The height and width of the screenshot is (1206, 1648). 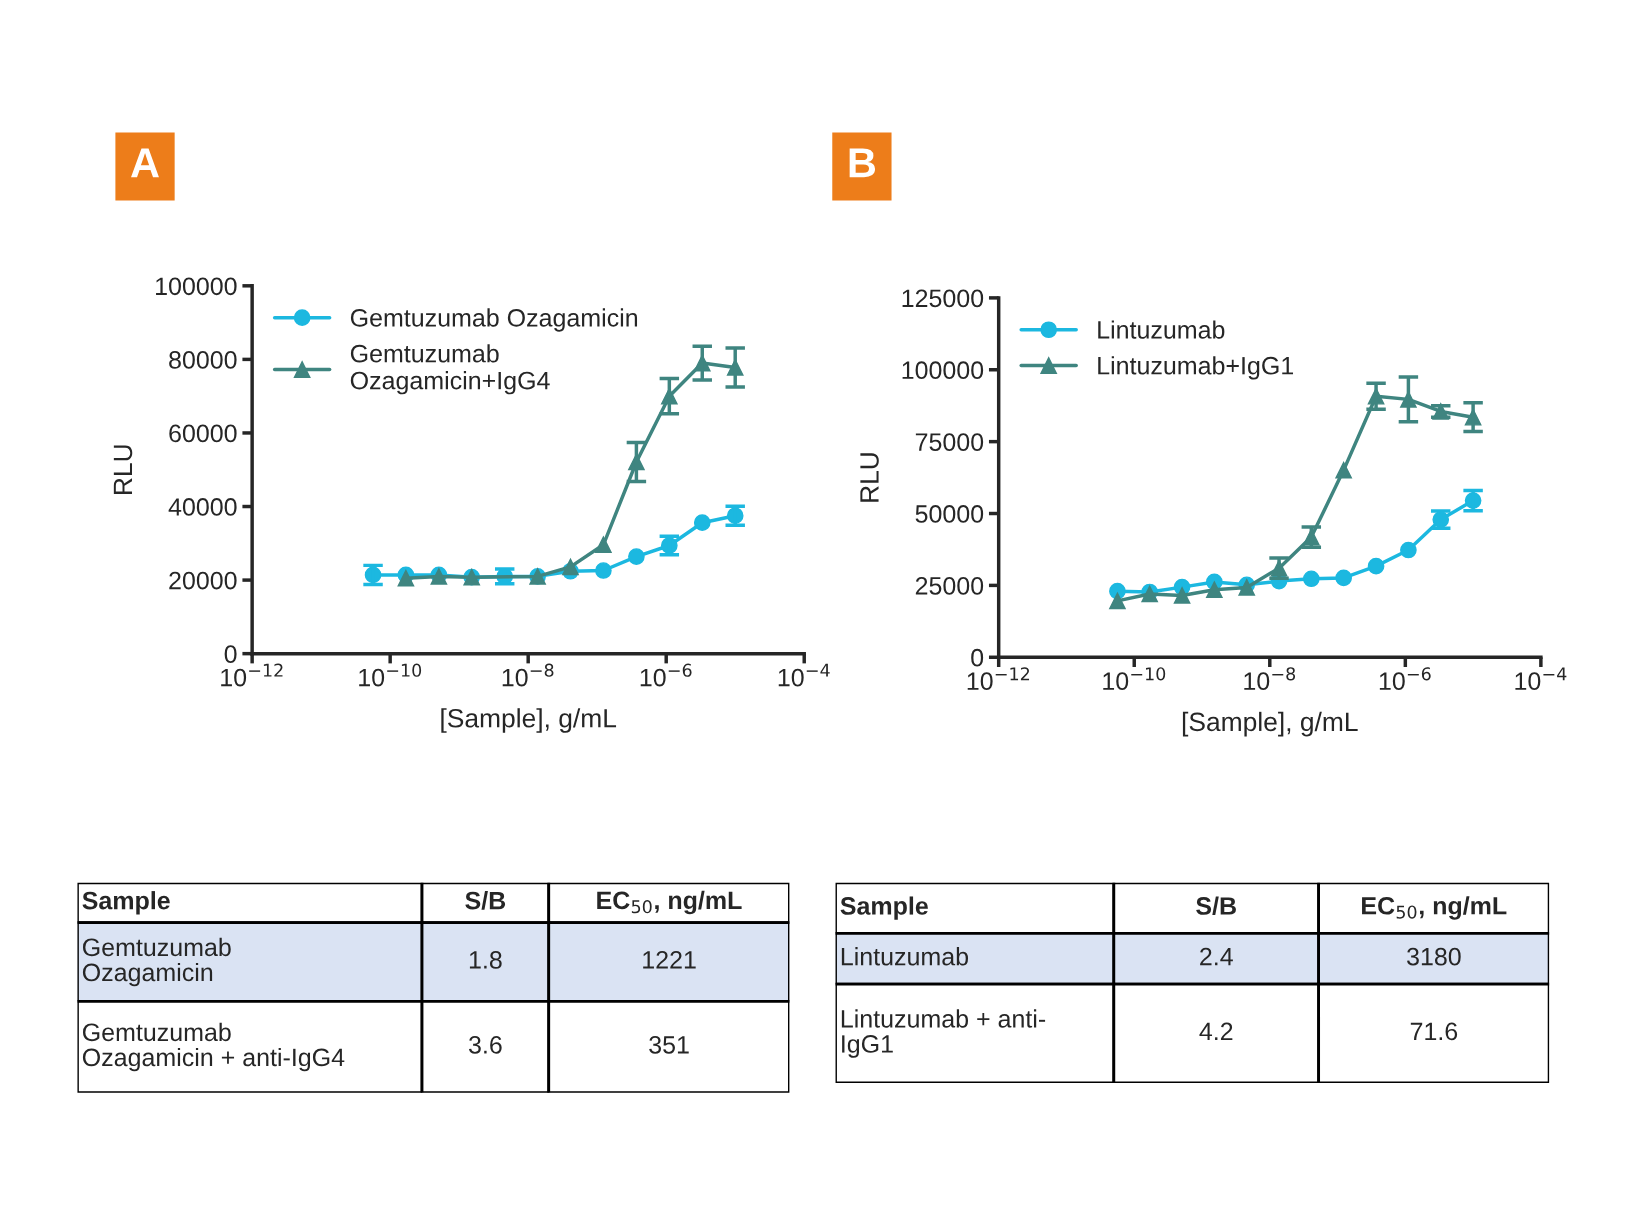 What do you see at coordinates (949, 442) in the screenshot?
I see `y-tick-label: 75000` at bounding box center [949, 442].